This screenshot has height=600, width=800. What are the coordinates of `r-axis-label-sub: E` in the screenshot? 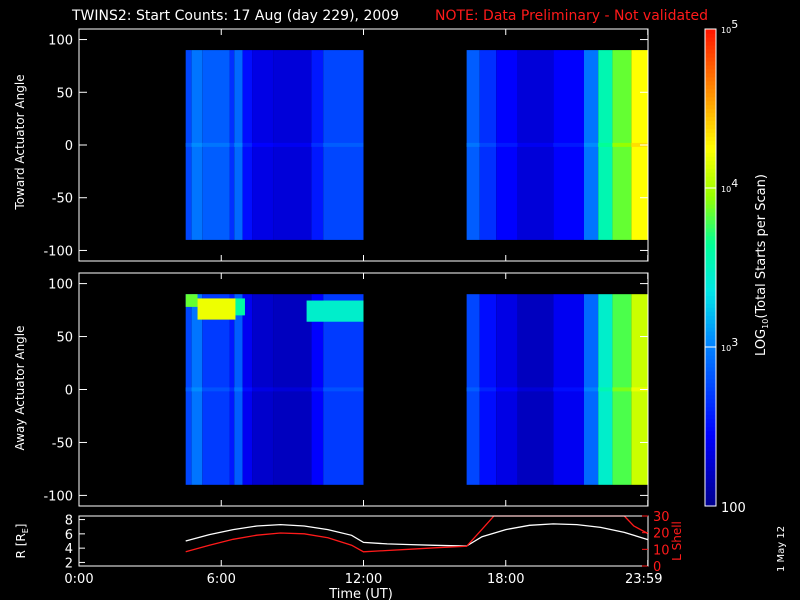 It's located at (25, 530).